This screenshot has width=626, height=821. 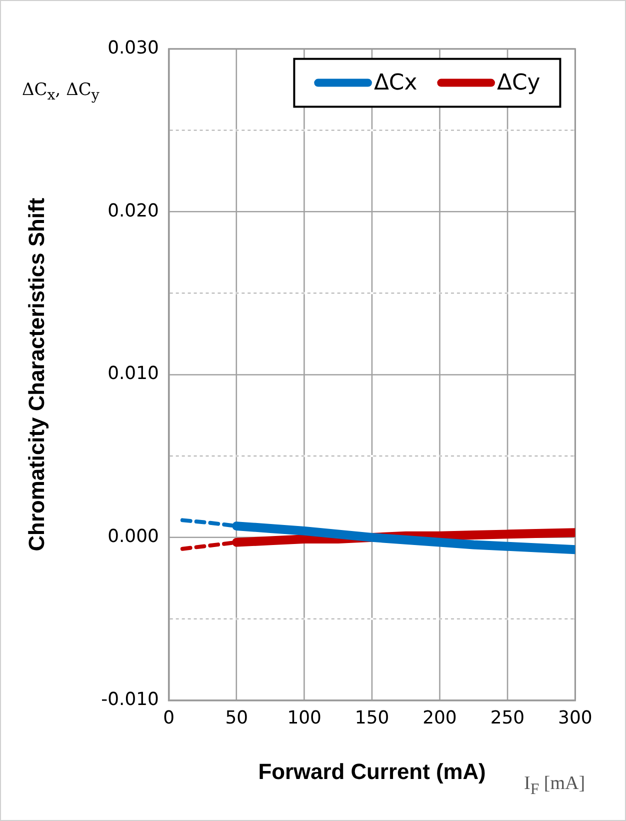 What do you see at coordinates (37, 374) in the screenshot?
I see `y-axis-title: Chromaticity Characteristics Shift` at bounding box center [37, 374].